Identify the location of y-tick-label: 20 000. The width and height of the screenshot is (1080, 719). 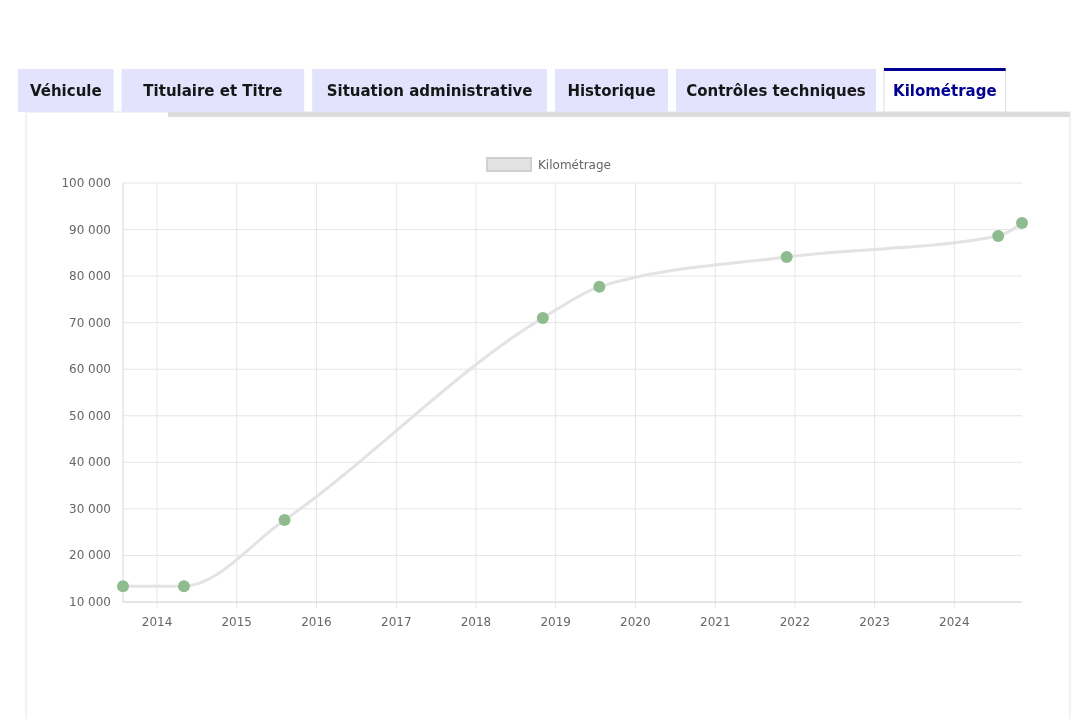
(90, 555).